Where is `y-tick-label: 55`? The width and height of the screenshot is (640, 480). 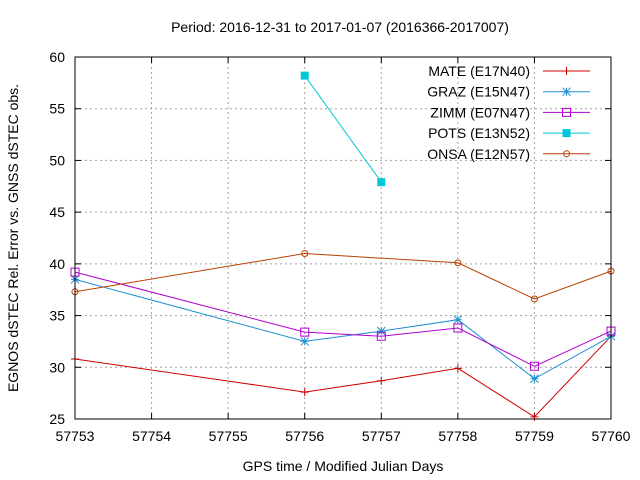
y-tick-label: 55 is located at coordinates (57, 109).